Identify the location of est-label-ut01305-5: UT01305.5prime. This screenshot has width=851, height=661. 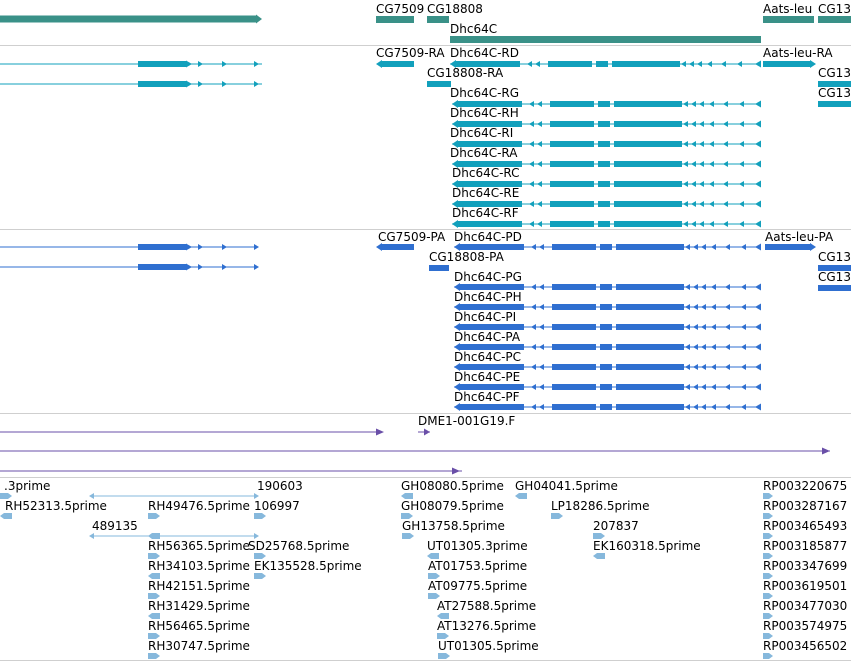
(488, 646).